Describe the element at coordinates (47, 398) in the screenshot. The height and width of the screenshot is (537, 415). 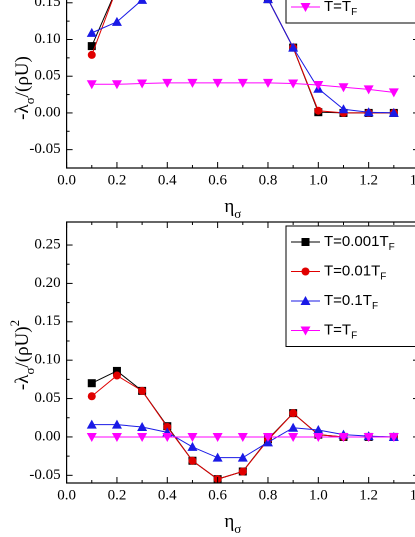
I see `y-tick-label: 0.05` at that location.